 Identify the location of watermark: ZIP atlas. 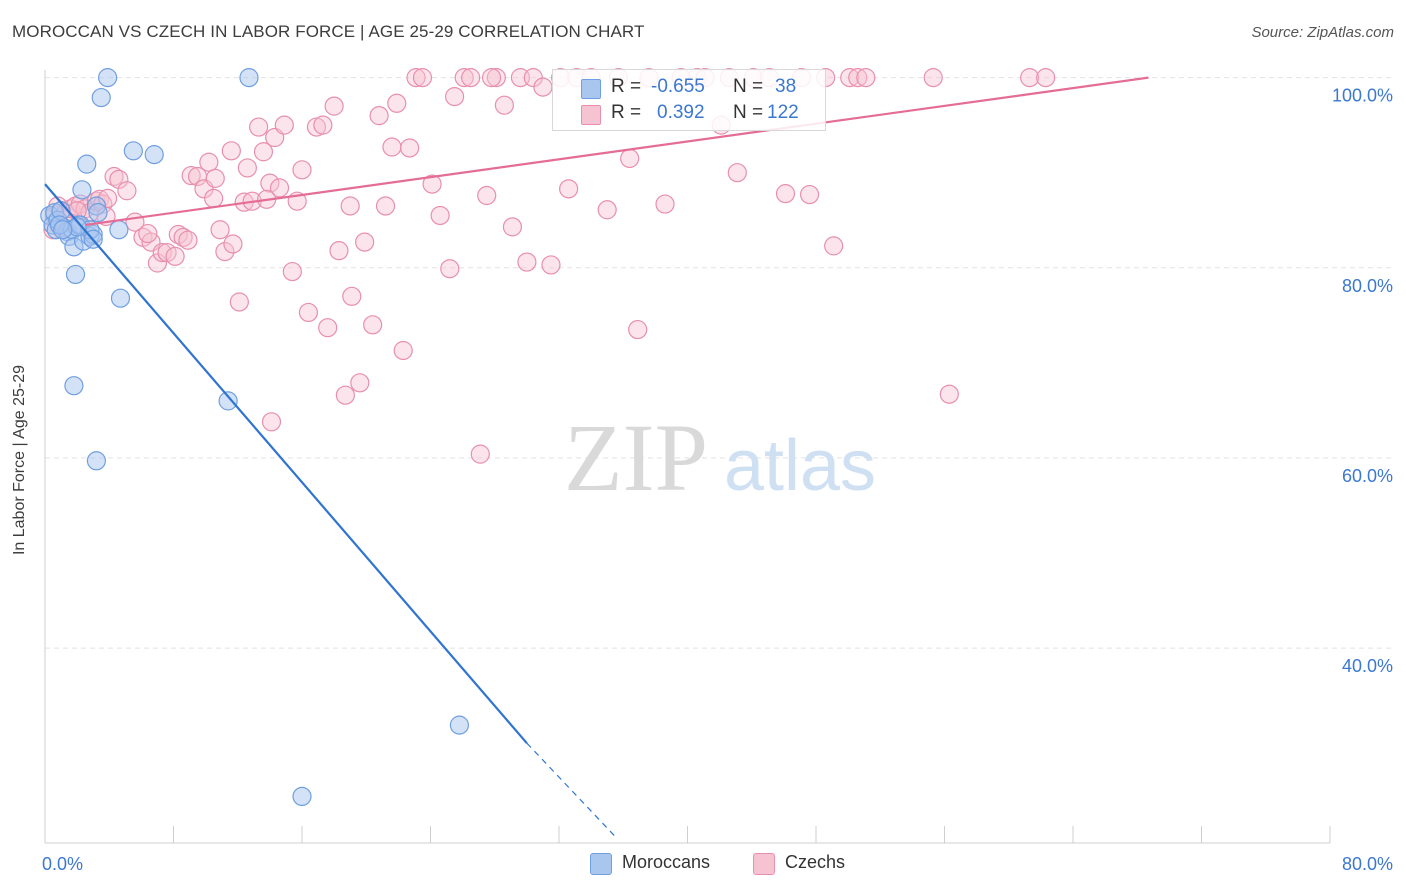
(720, 457).